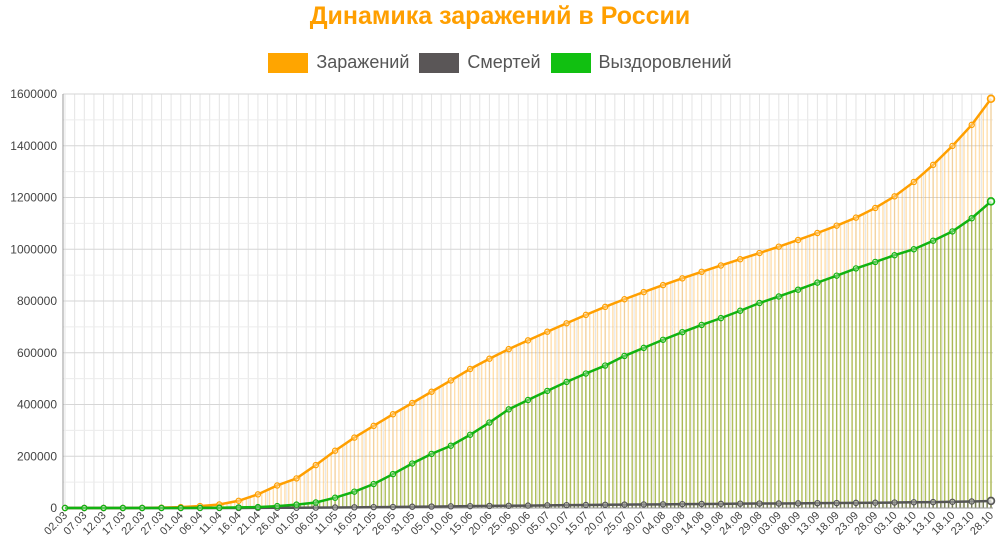  What do you see at coordinates (570, 62) in the screenshot?
I see `legend-swatch-recoveries` at bounding box center [570, 62].